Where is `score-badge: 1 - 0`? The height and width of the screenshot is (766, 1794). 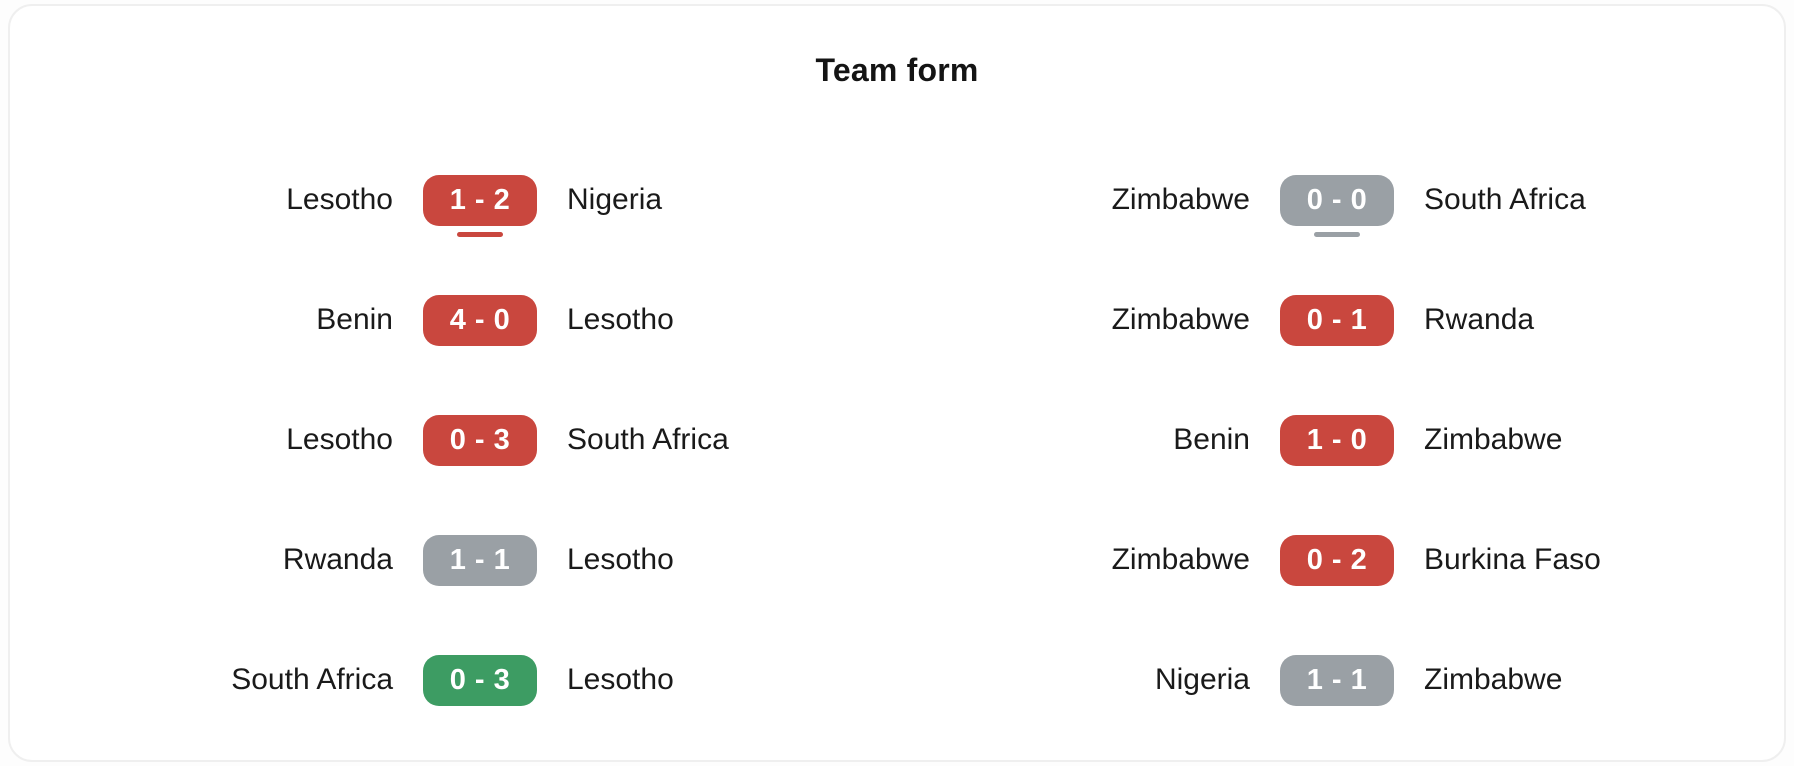 score-badge: 1 - 0 is located at coordinates (1337, 440).